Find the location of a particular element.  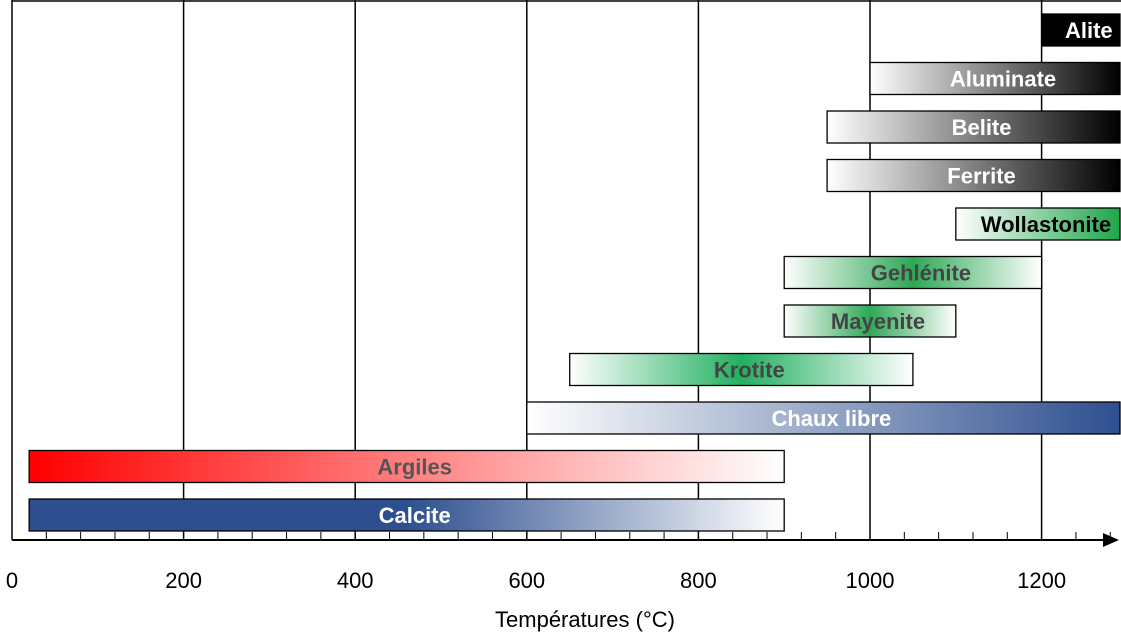

bar-aluminate: Aluminate is located at coordinates (995, 78).